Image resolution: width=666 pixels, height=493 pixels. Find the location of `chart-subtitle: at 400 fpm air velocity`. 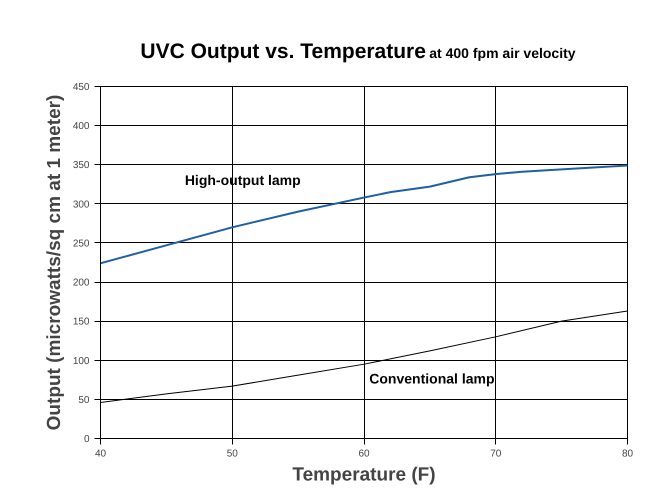

chart-subtitle: at 400 fpm air velocity is located at coordinates (502, 53).